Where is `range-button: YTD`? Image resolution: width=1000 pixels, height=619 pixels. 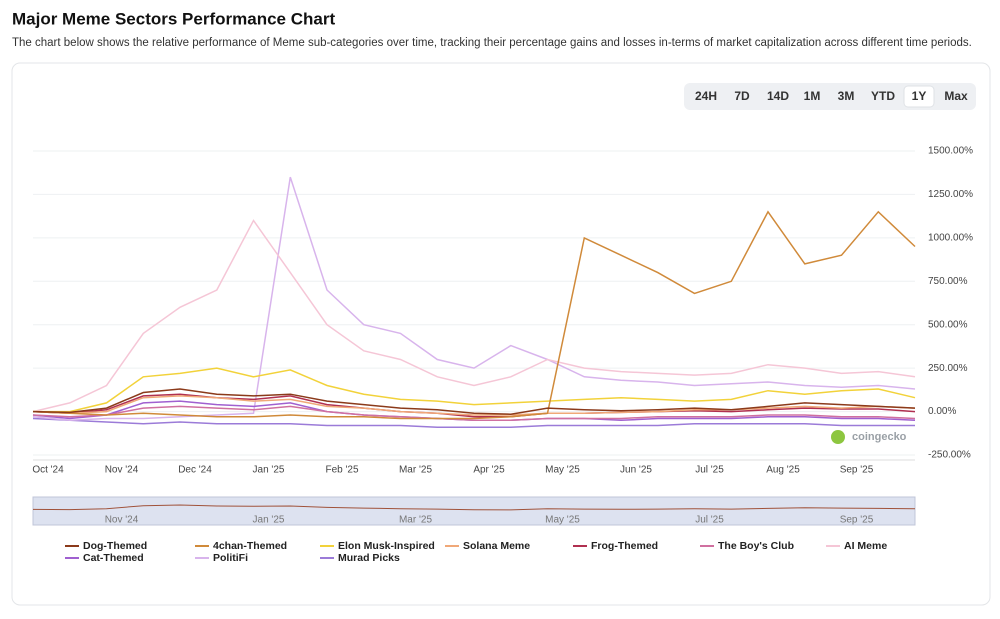 range-button: YTD is located at coordinates (883, 96).